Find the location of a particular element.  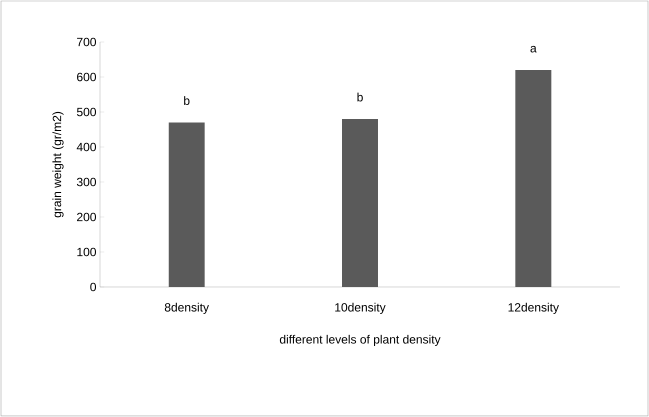

y-tick-label: 500 is located at coordinates (86, 112).